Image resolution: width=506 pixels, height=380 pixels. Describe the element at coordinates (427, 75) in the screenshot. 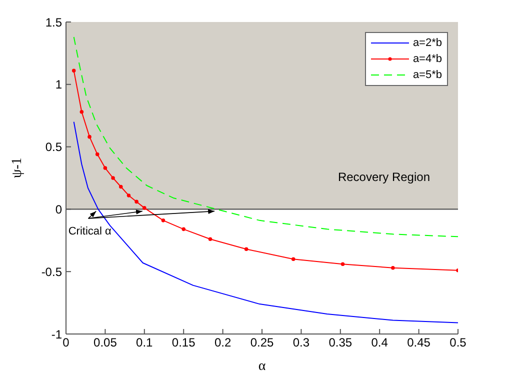

I see `legend-label: a=5*b` at that location.